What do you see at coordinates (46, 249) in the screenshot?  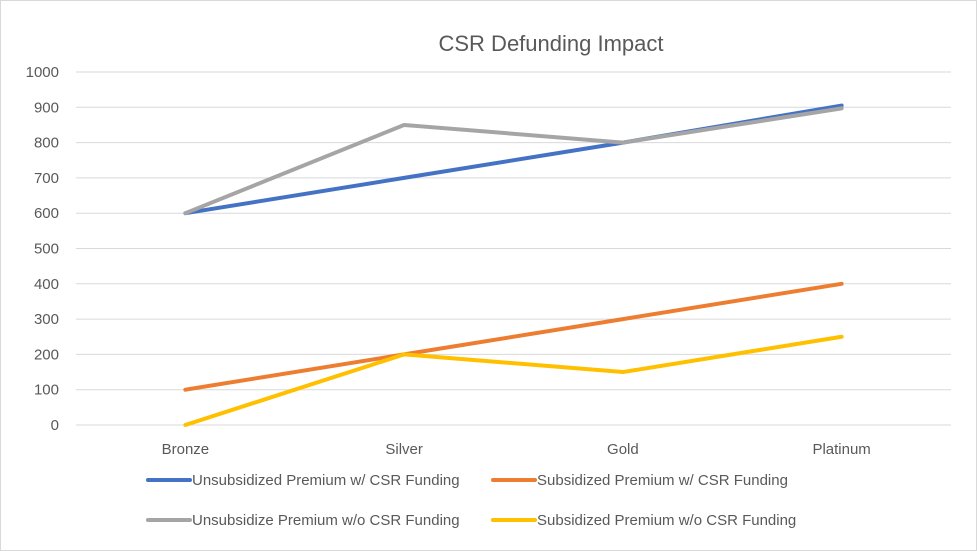 I see `y-tick-label: 500` at bounding box center [46, 249].